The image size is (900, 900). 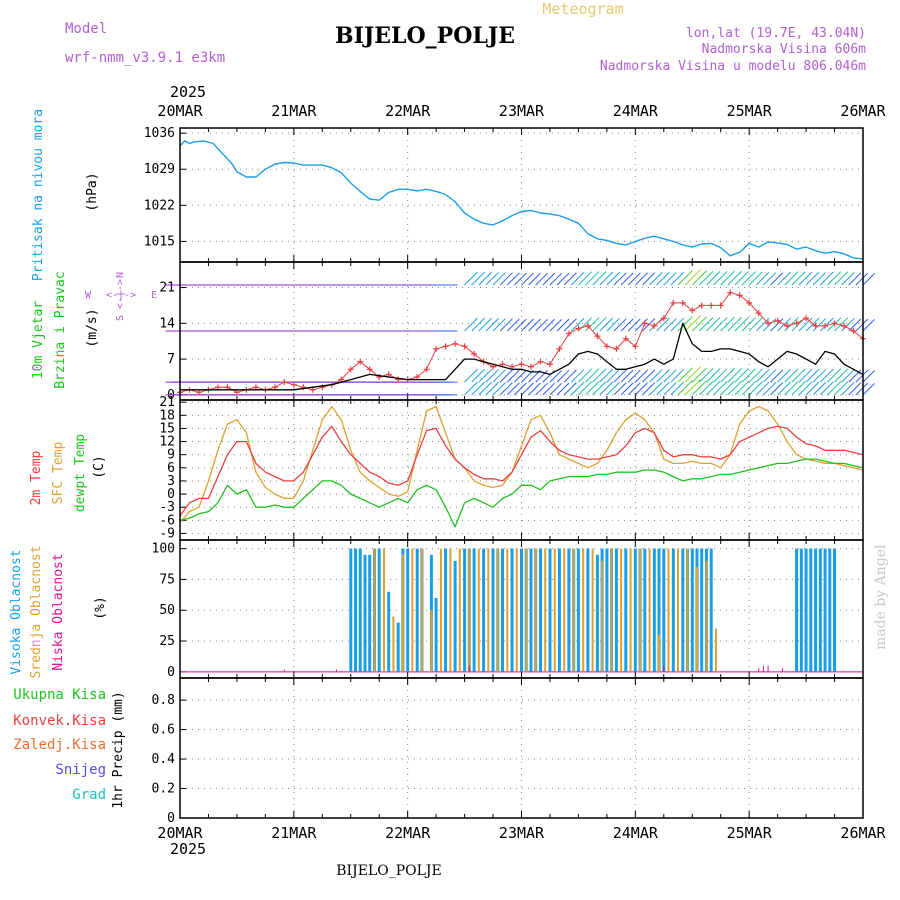 I want to click on x-tick-label-bottom: 23MAR, so click(x=522, y=833).